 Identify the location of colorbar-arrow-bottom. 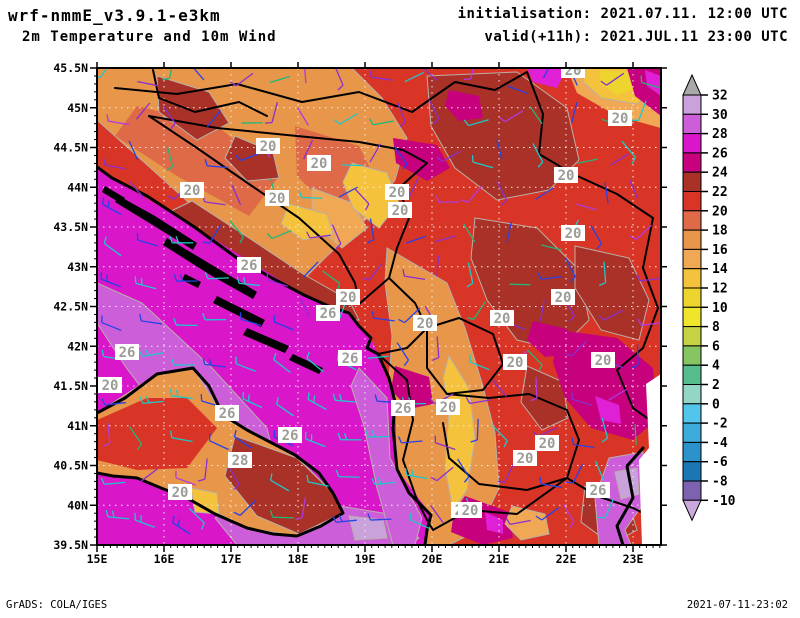
(692, 510).